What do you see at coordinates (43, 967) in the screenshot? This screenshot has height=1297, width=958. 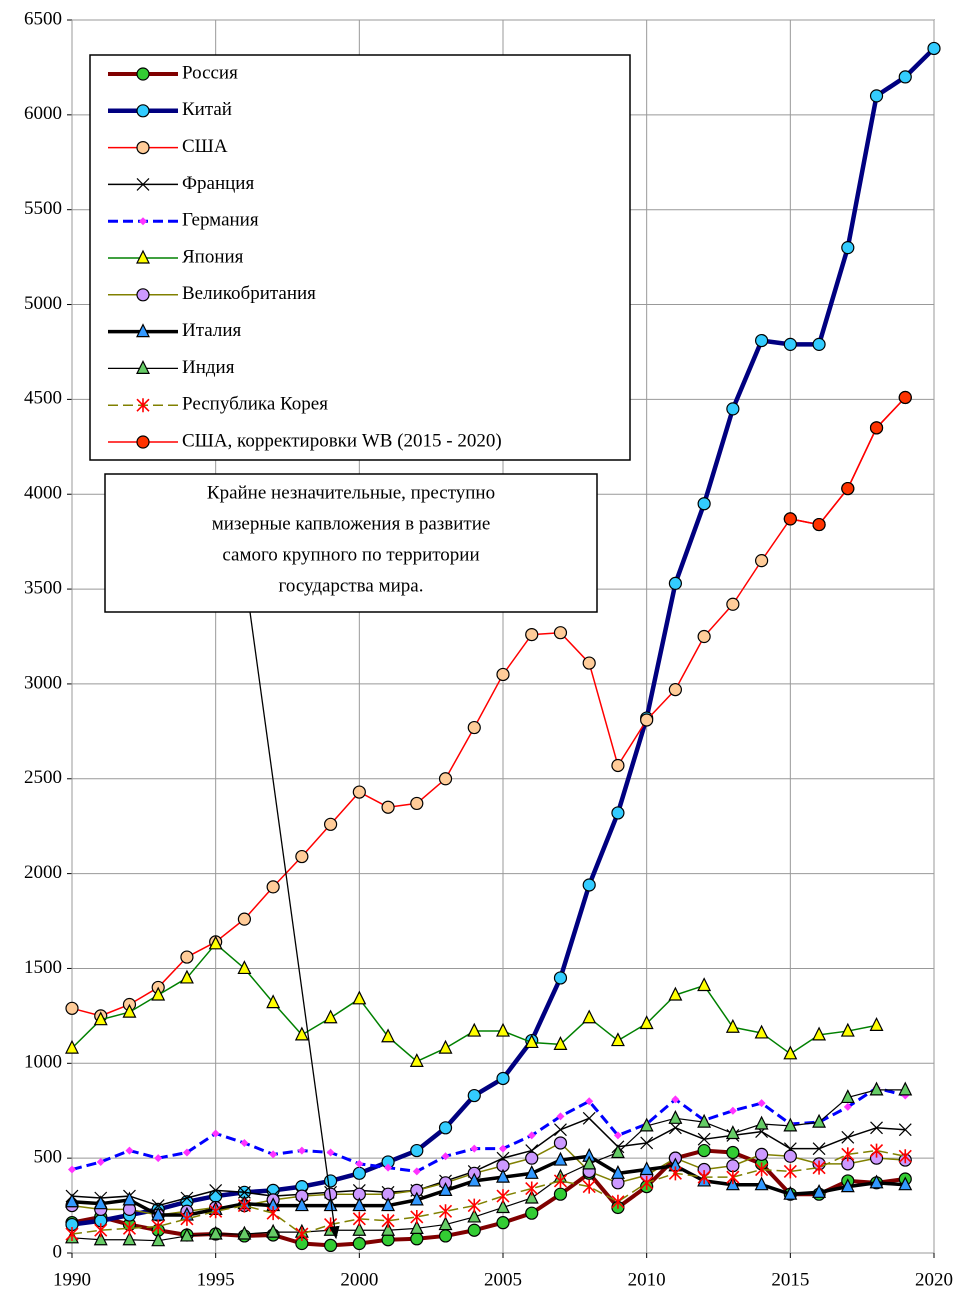 I see `y-tick-label: 1500` at bounding box center [43, 967].